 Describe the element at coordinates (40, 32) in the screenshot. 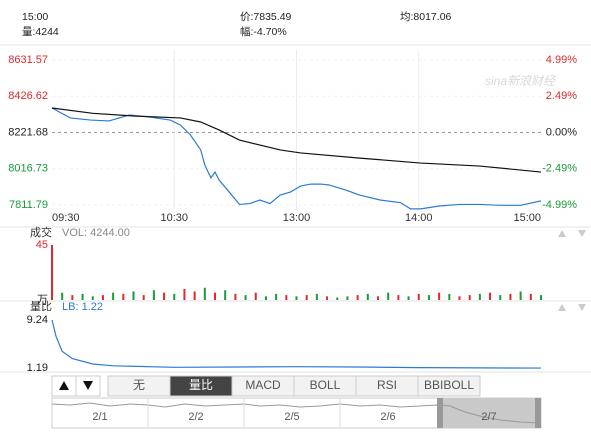

I see `header-volume: 量:4244` at that location.